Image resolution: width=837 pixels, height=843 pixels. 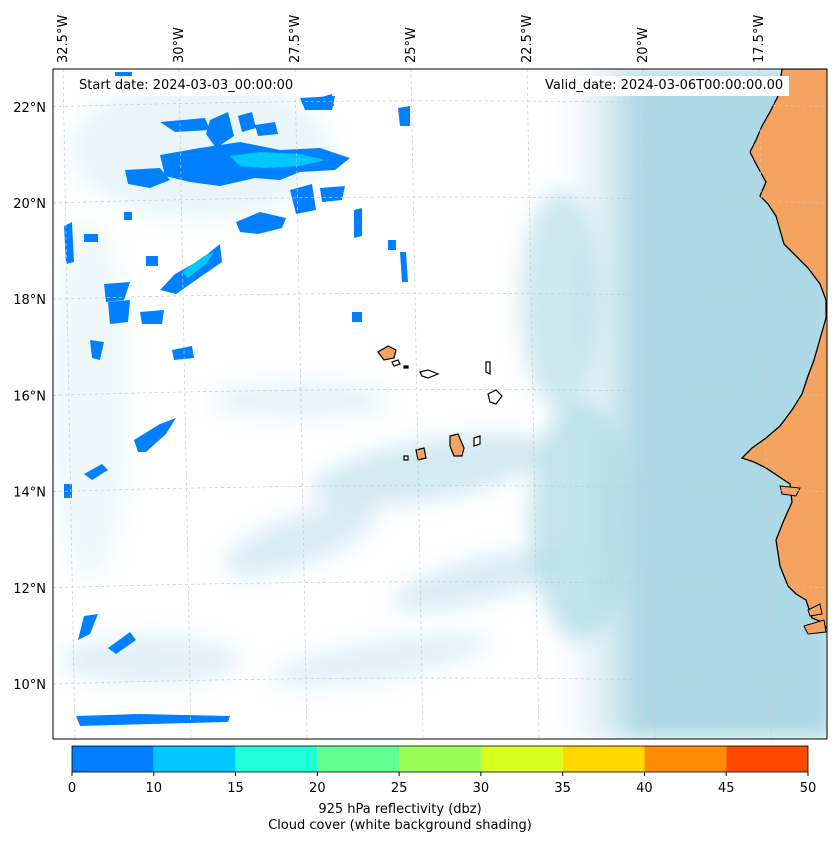 What do you see at coordinates (481, 788) in the screenshot?
I see `colorbar-tick-label: 30` at bounding box center [481, 788].